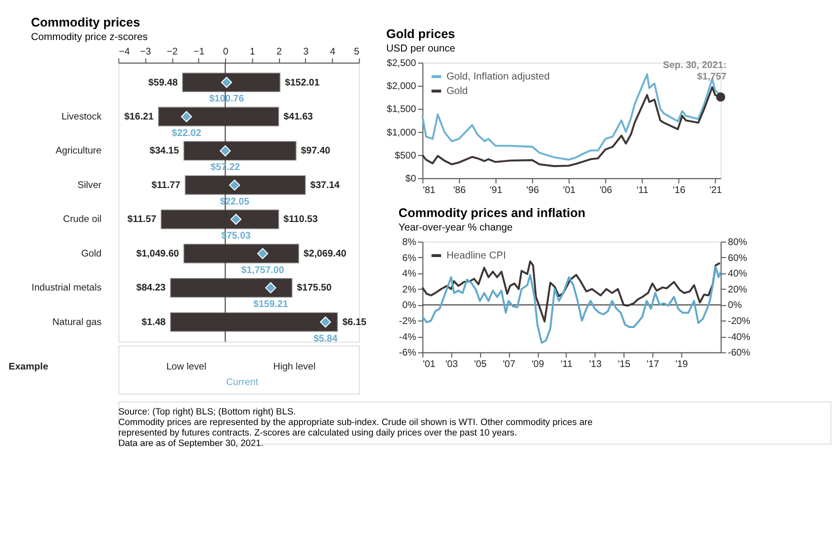  Describe the element at coordinates (538, 364) in the screenshot. I see `x-tick-label: '09` at that location.